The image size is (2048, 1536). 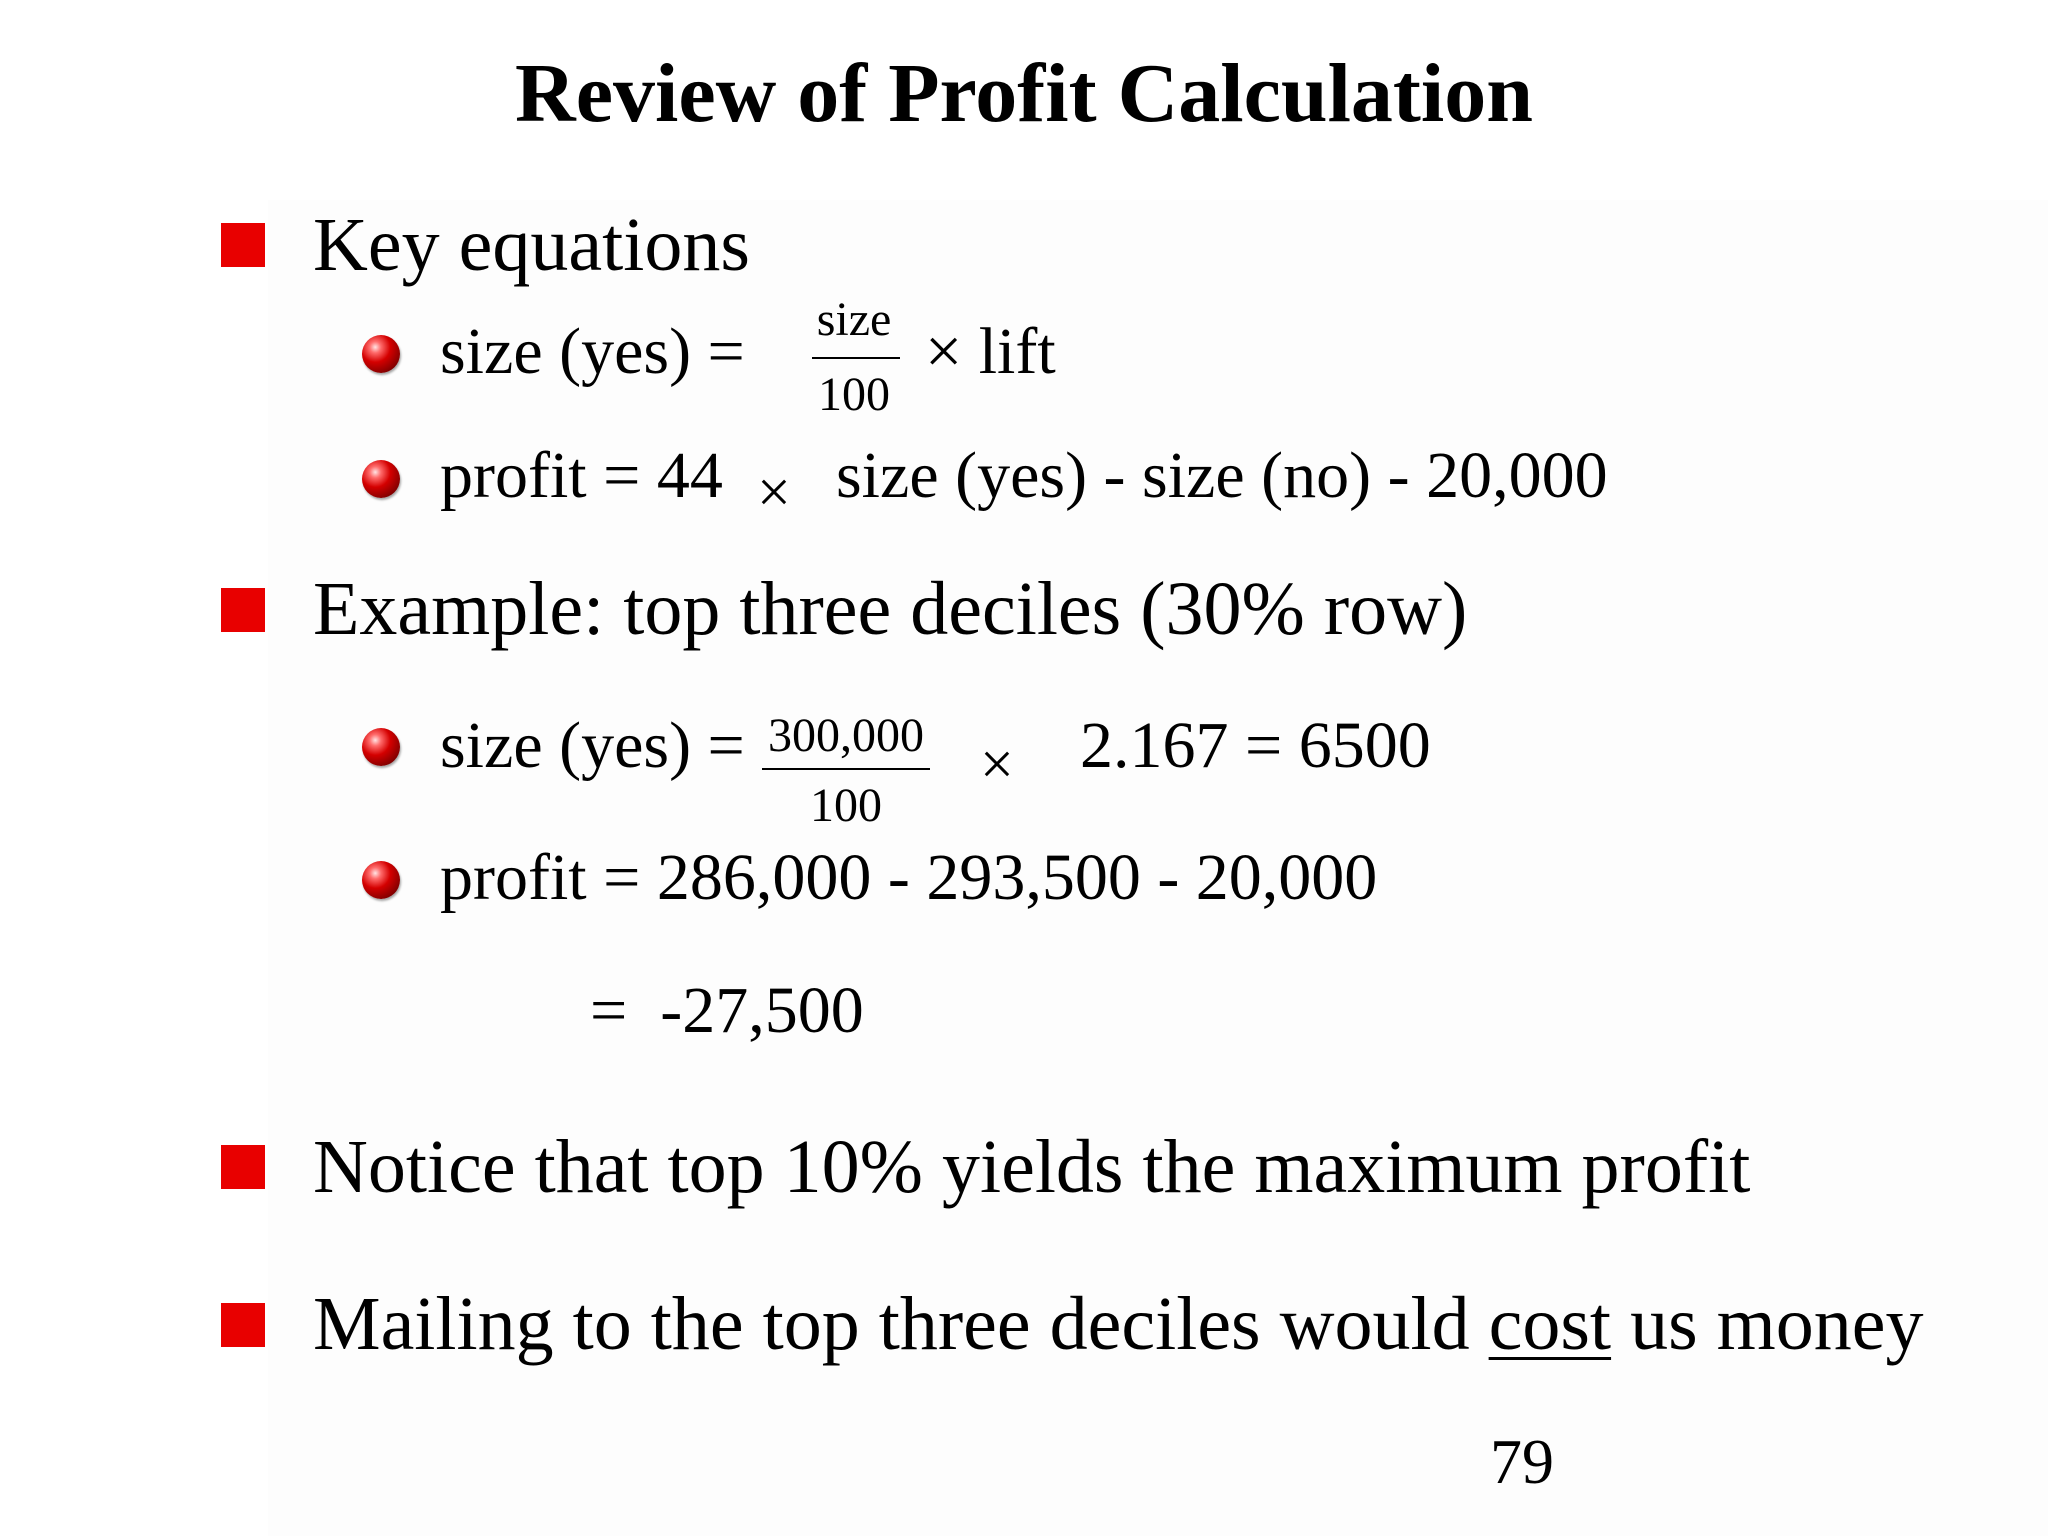 What do you see at coordinates (909, 877) in the screenshot?
I see `example-profit-equation: profit = 286,000 - 293,500 - 20,000` at bounding box center [909, 877].